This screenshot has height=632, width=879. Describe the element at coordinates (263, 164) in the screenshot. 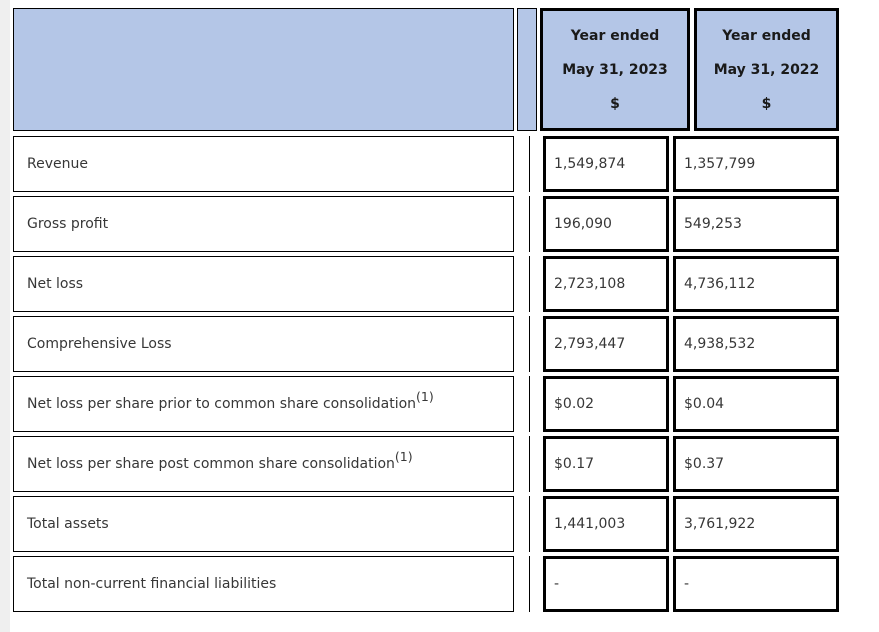

I see `row-label-cell: Revenue` at that location.